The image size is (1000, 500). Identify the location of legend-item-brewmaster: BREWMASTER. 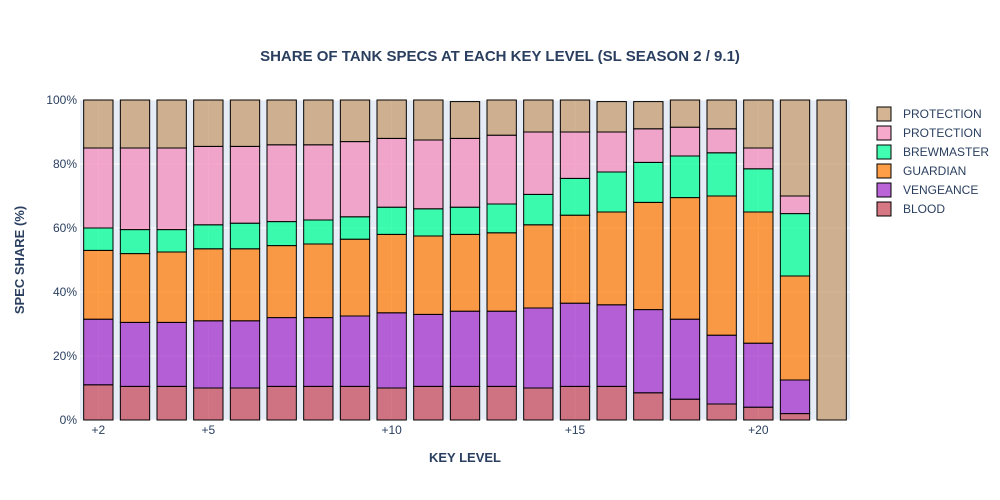
(932, 152).